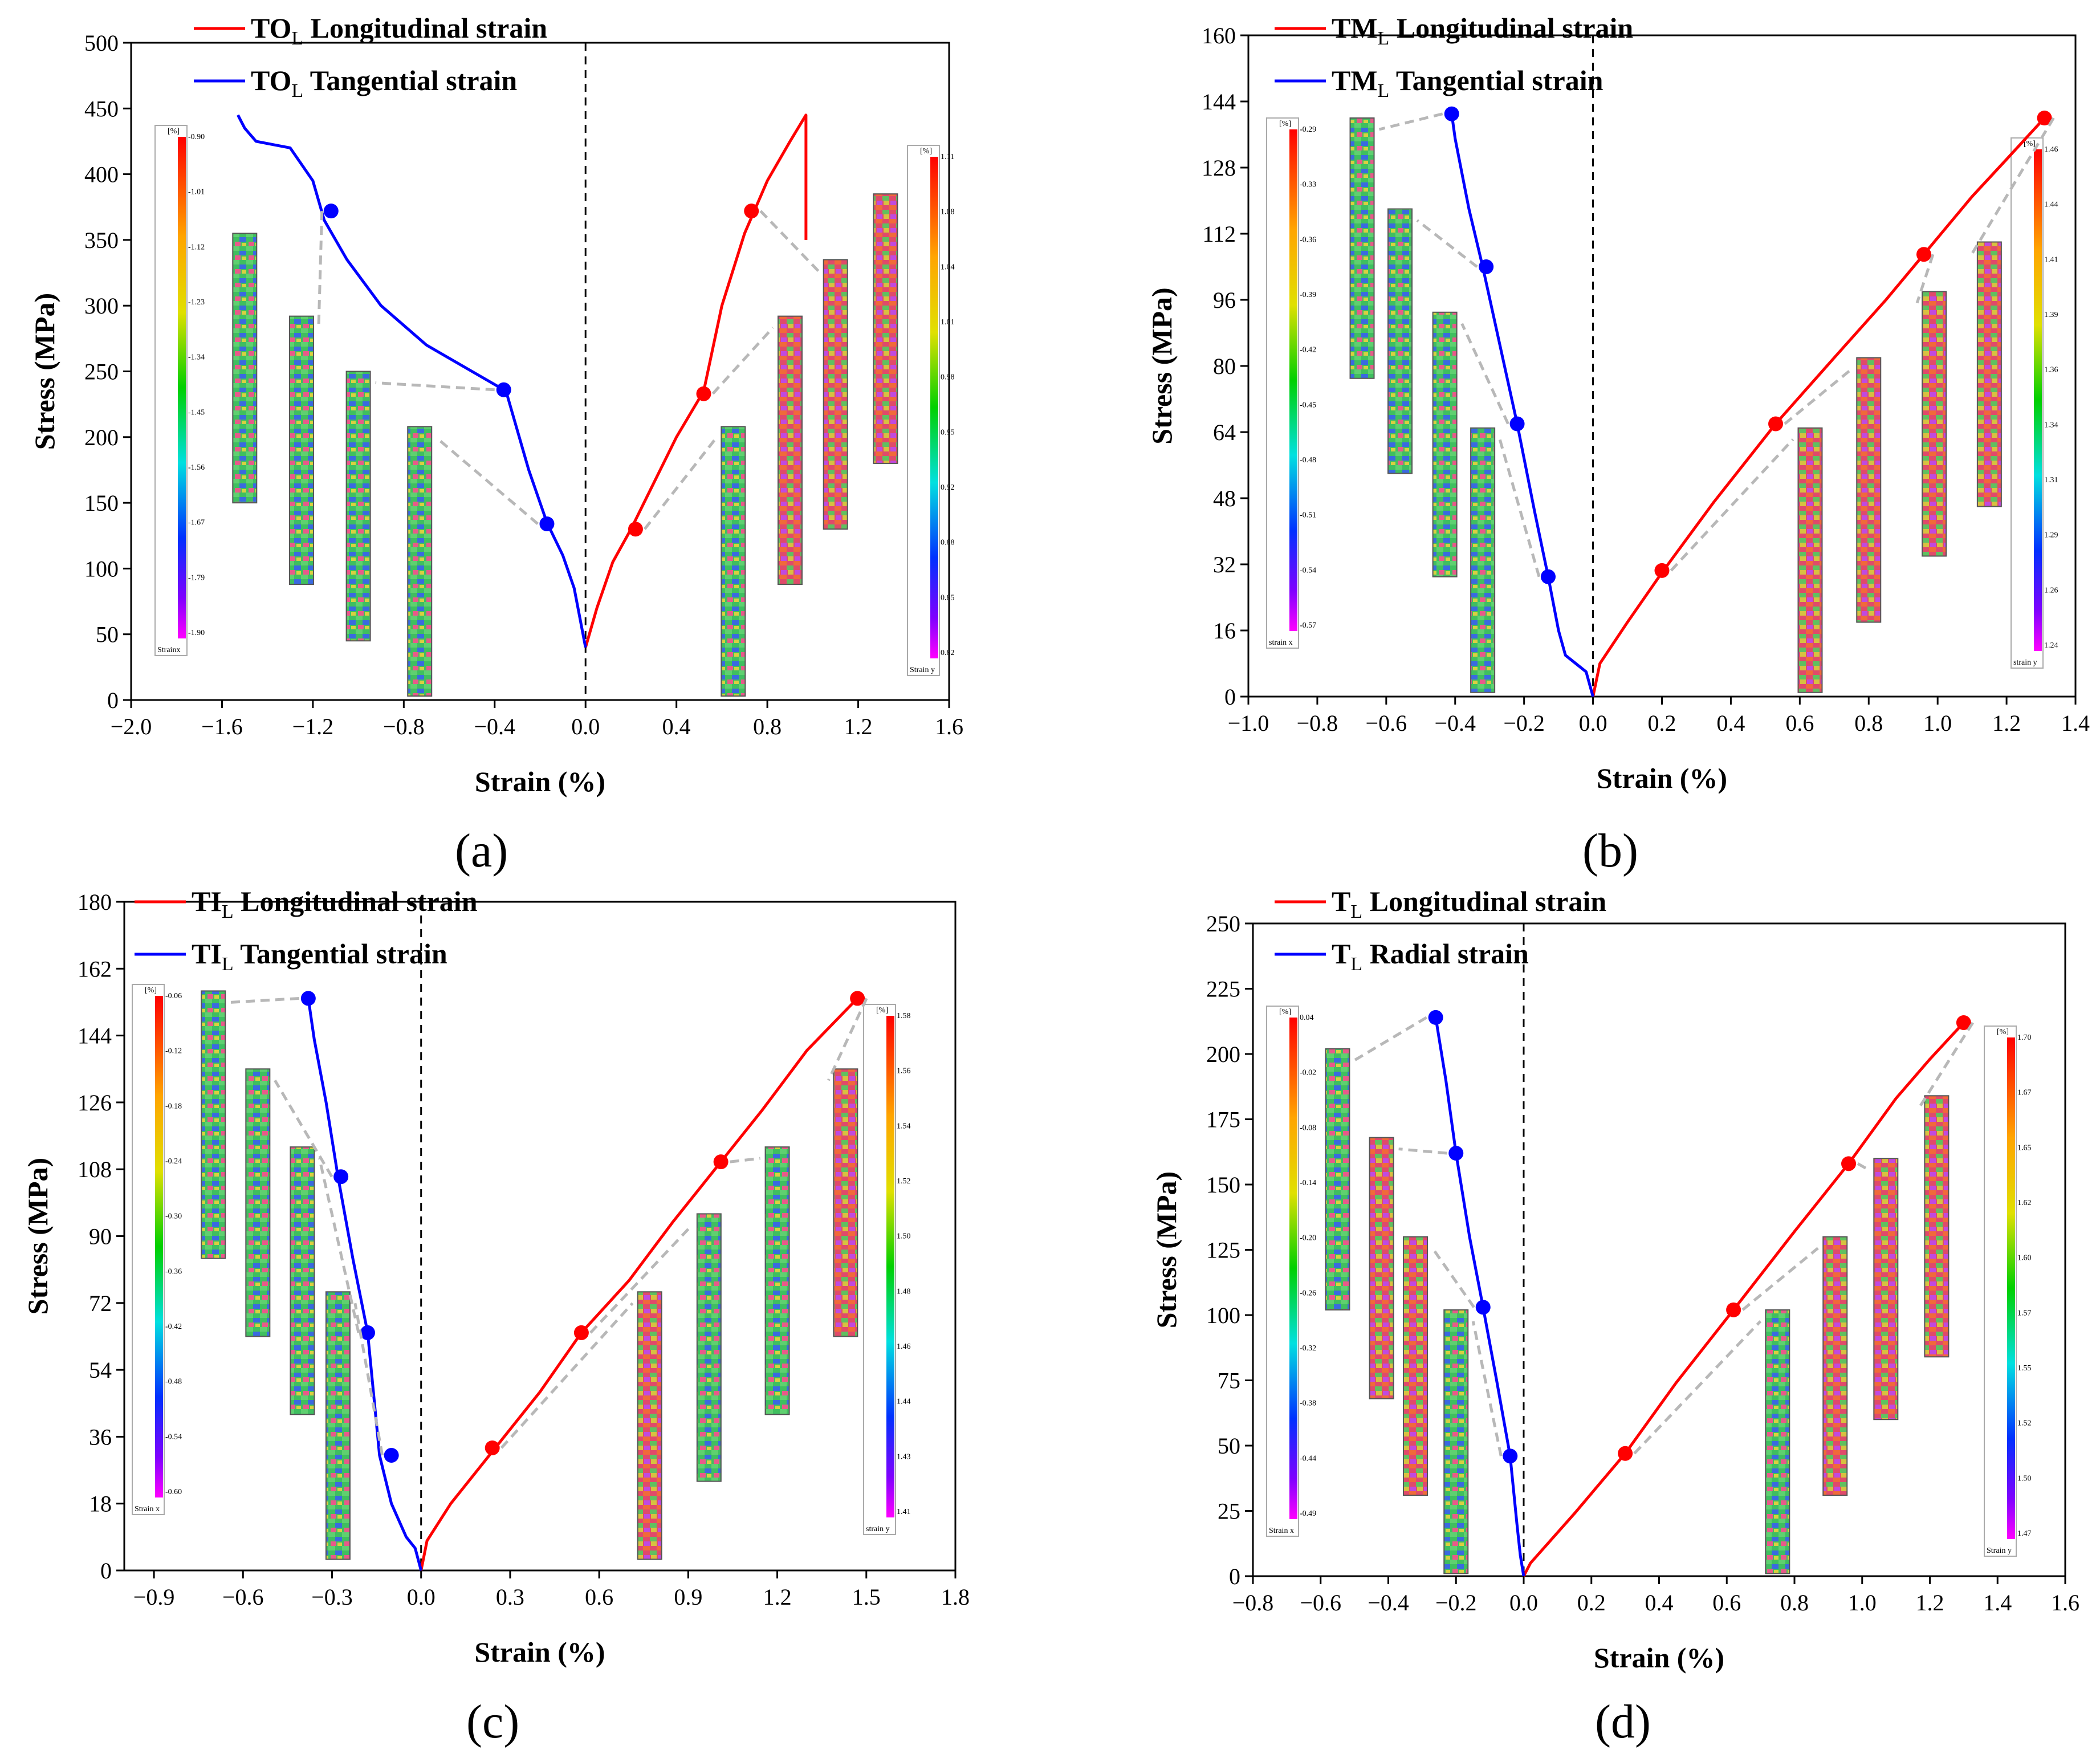 The height and width of the screenshot is (1758, 2100). What do you see at coordinates (2051, 535) in the screenshot?
I see `colorbar-tick-label: 1.29` at bounding box center [2051, 535].